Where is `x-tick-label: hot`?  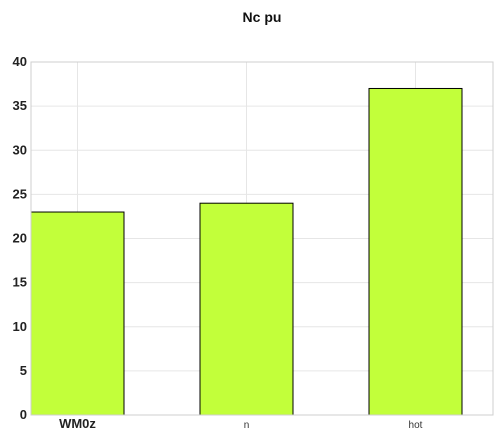 x-tick-label: hot is located at coordinates (416, 425).